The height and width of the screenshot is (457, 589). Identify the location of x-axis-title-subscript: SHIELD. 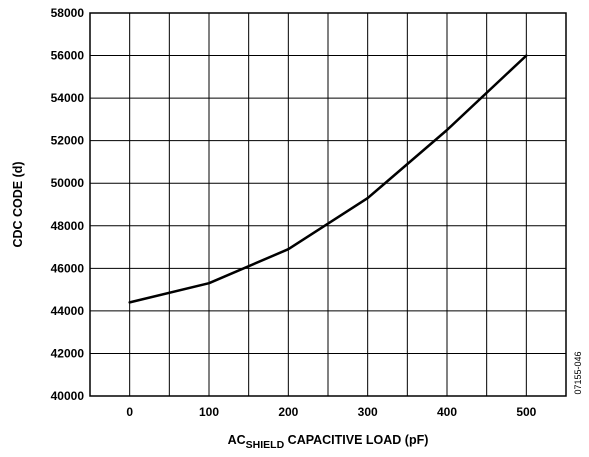
(265, 445).